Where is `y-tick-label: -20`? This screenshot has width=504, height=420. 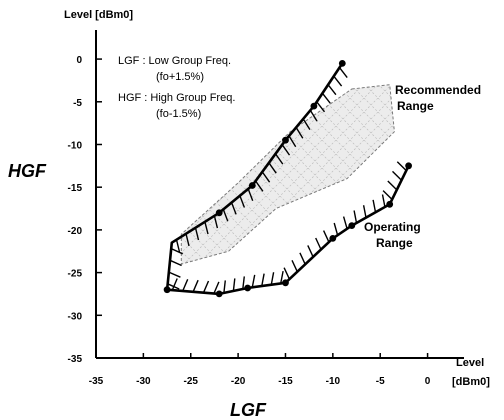
y-tick-label: -20 is located at coordinates (75, 231).